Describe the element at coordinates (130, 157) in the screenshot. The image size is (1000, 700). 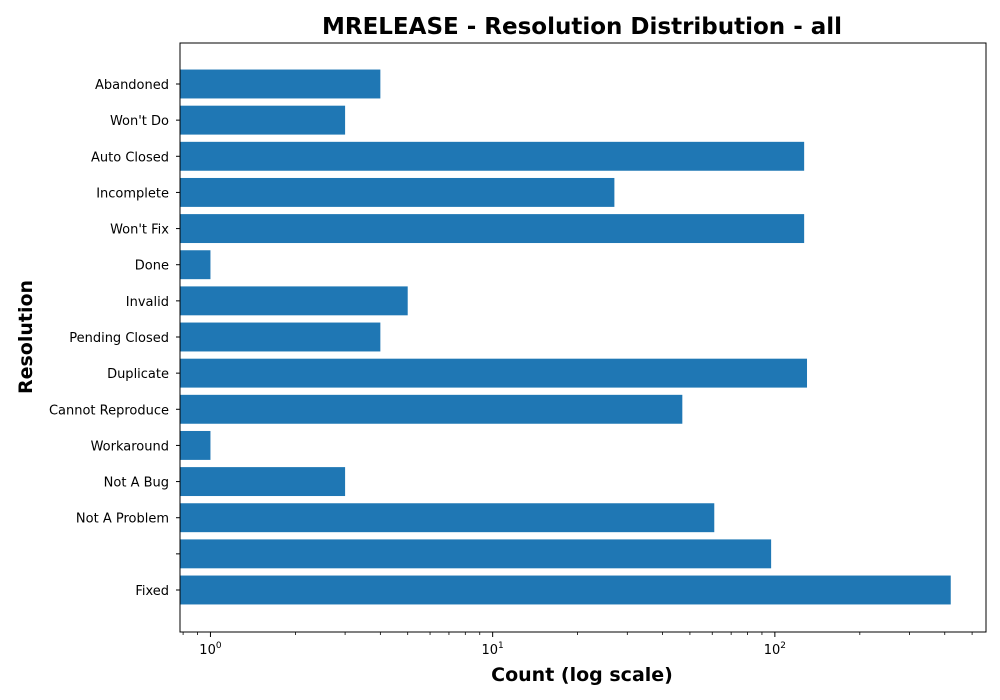
I see `y-tick-label-auto-closed: Auto Closed` at that location.